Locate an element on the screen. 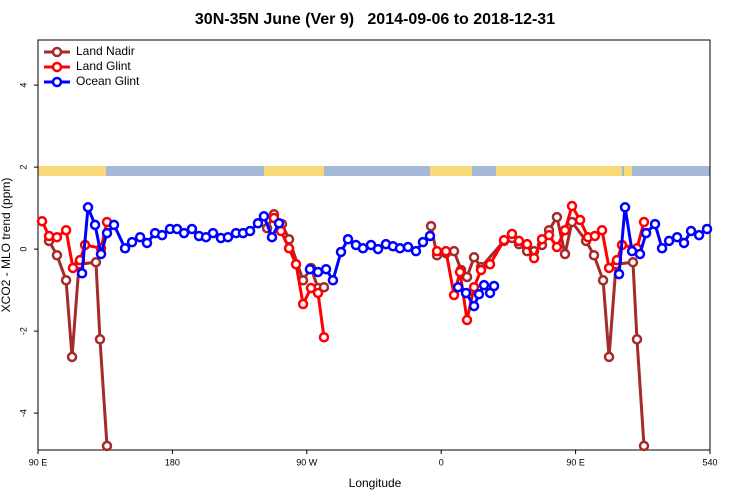 The width and height of the screenshot is (750, 500). legend-label: Land Glint is located at coordinates (103, 66).